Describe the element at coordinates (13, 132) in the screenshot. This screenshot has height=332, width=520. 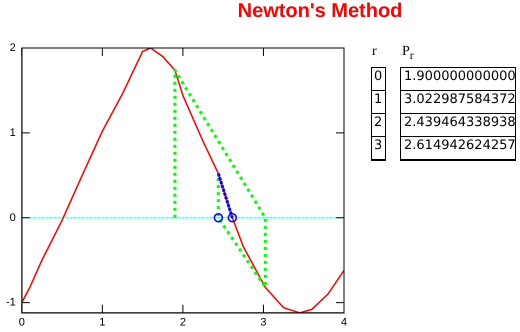
I see `y-tick-label: 1` at that location.